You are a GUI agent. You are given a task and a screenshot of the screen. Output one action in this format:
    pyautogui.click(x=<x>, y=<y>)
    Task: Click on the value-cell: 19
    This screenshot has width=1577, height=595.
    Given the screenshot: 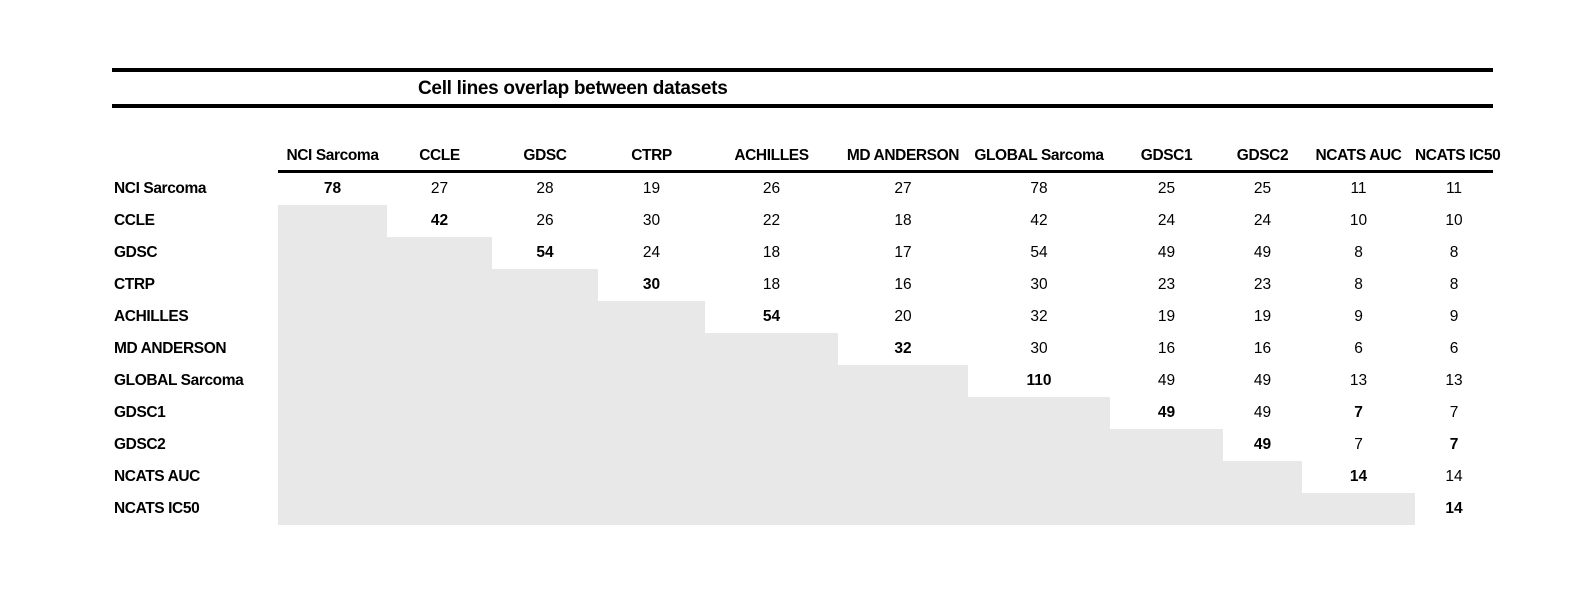 What is the action you would take?
    pyautogui.click(x=651, y=188)
    